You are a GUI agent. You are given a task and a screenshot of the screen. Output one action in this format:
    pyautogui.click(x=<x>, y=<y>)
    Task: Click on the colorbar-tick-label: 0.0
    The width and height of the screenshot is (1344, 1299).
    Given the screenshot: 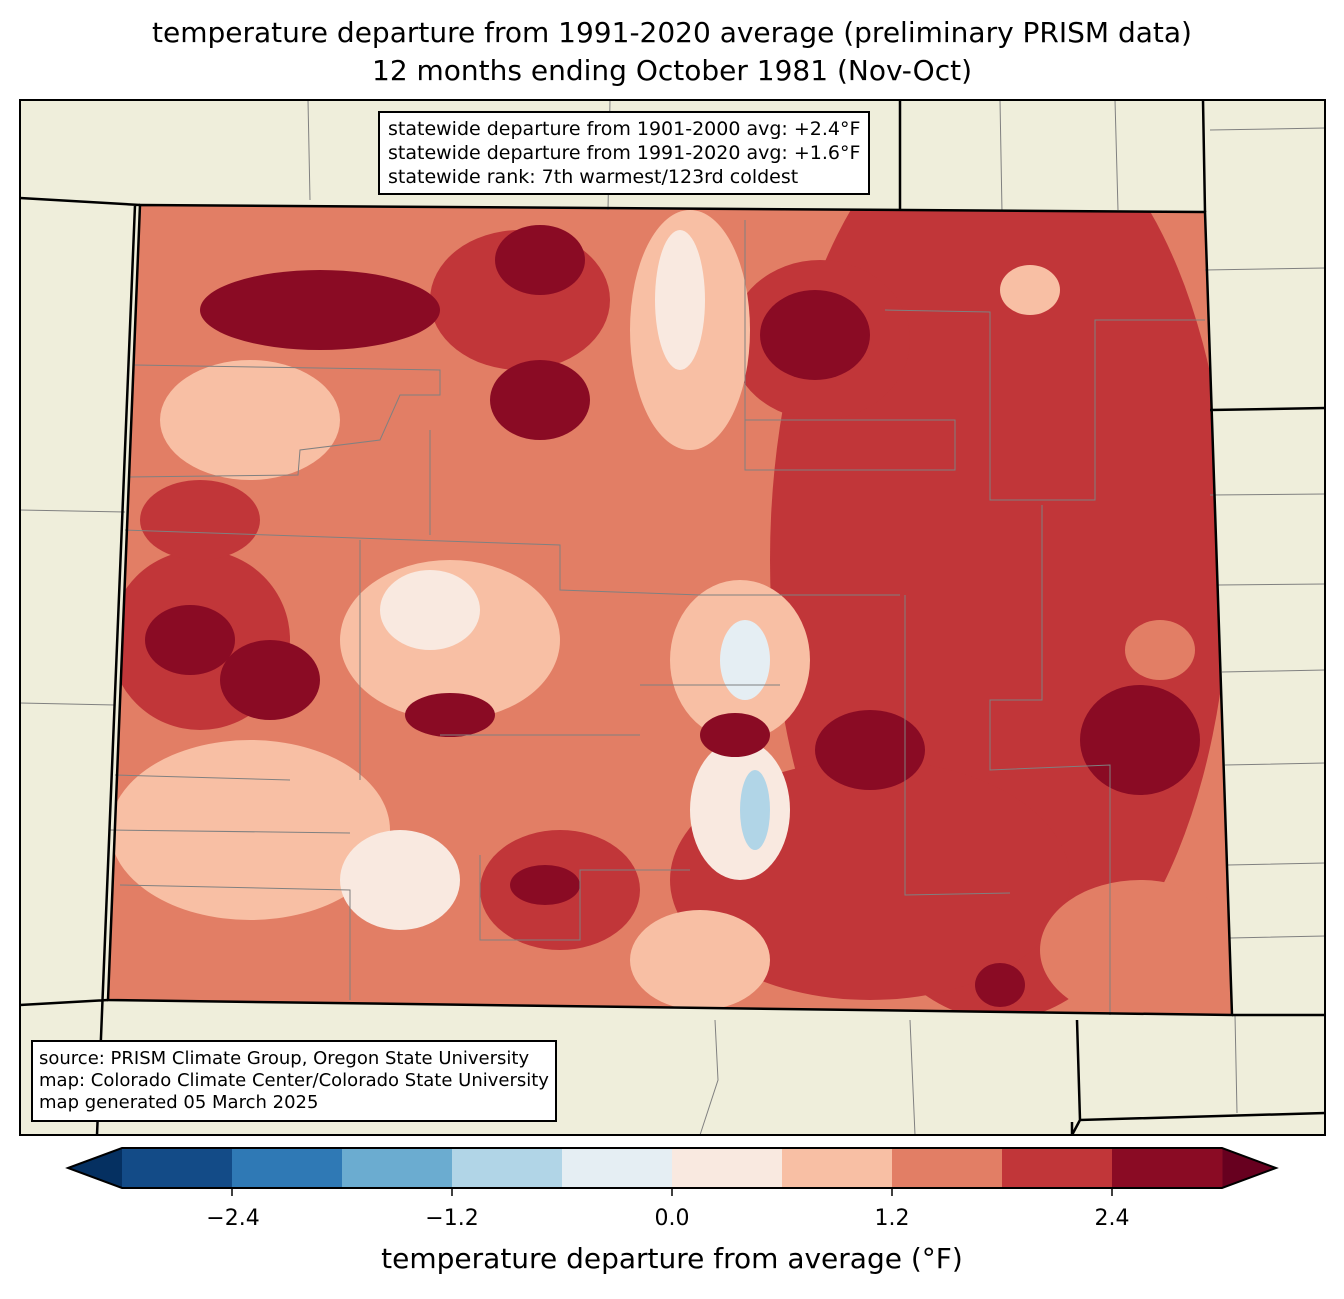 What is the action you would take?
    pyautogui.click(x=672, y=1218)
    